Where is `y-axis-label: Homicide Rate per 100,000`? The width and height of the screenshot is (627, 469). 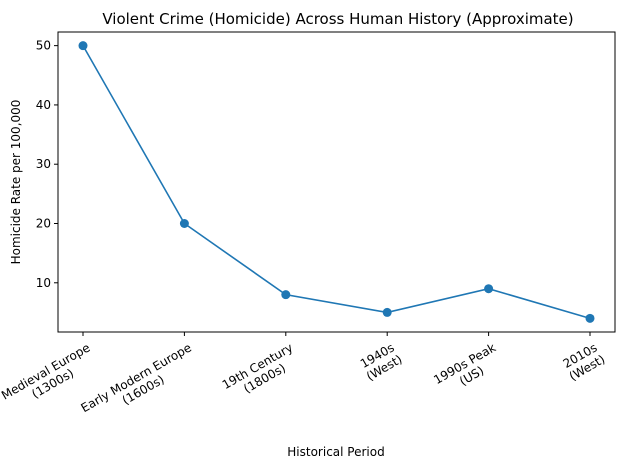
y-axis-label: Homicide Rate per 100,000 is located at coordinates (16, 182).